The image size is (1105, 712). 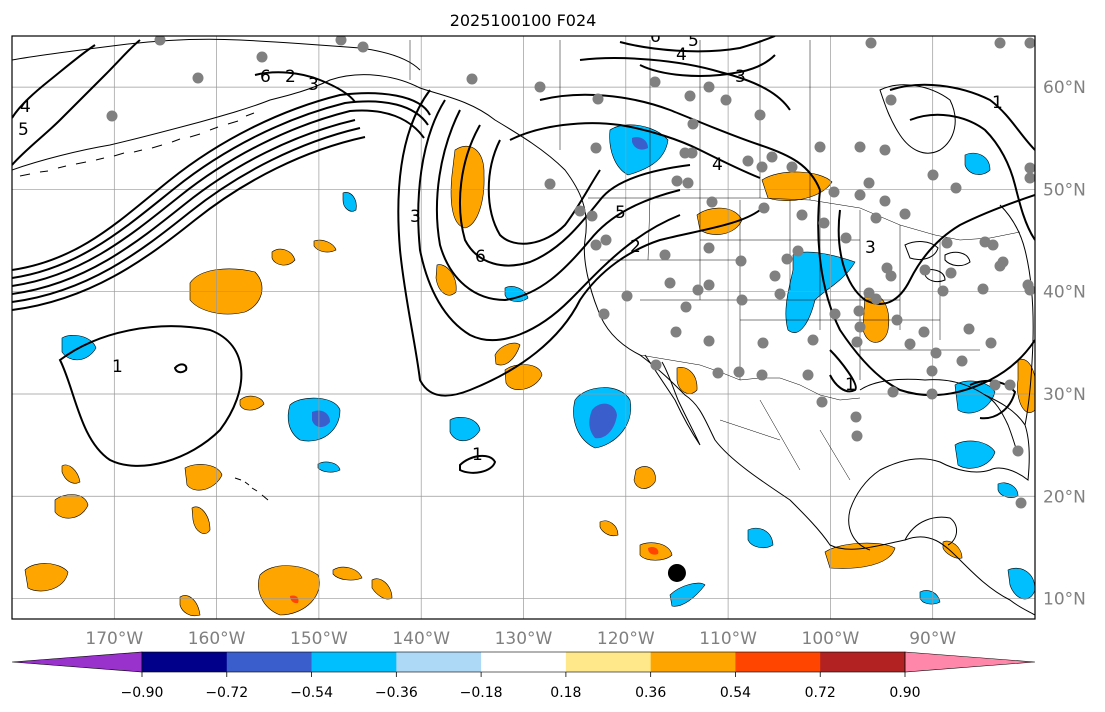 I want to click on east-coast, so click(x=1016, y=315).